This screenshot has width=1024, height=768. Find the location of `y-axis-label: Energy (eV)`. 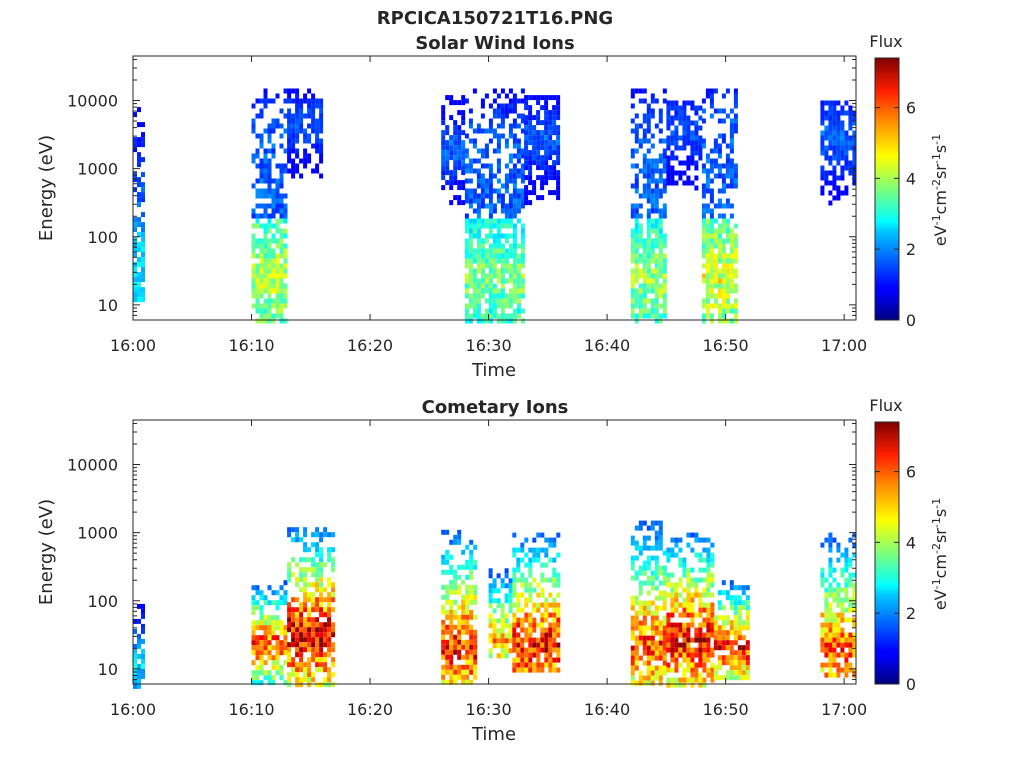

y-axis-label: Energy (eV) is located at coordinates (46, 188).